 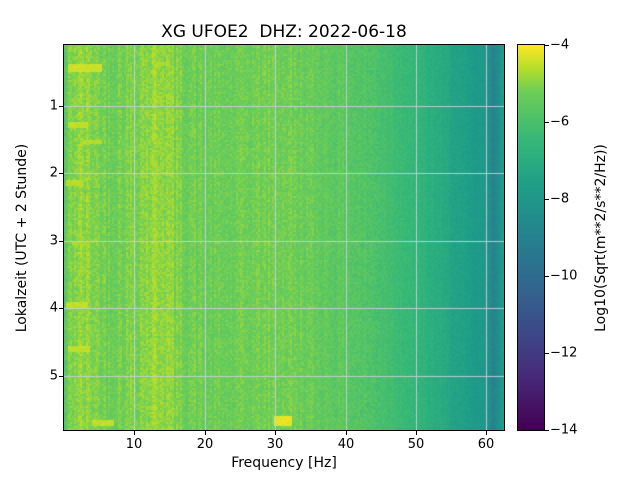 What do you see at coordinates (416, 444) in the screenshot?
I see `x-tick-label: 50` at bounding box center [416, 444].